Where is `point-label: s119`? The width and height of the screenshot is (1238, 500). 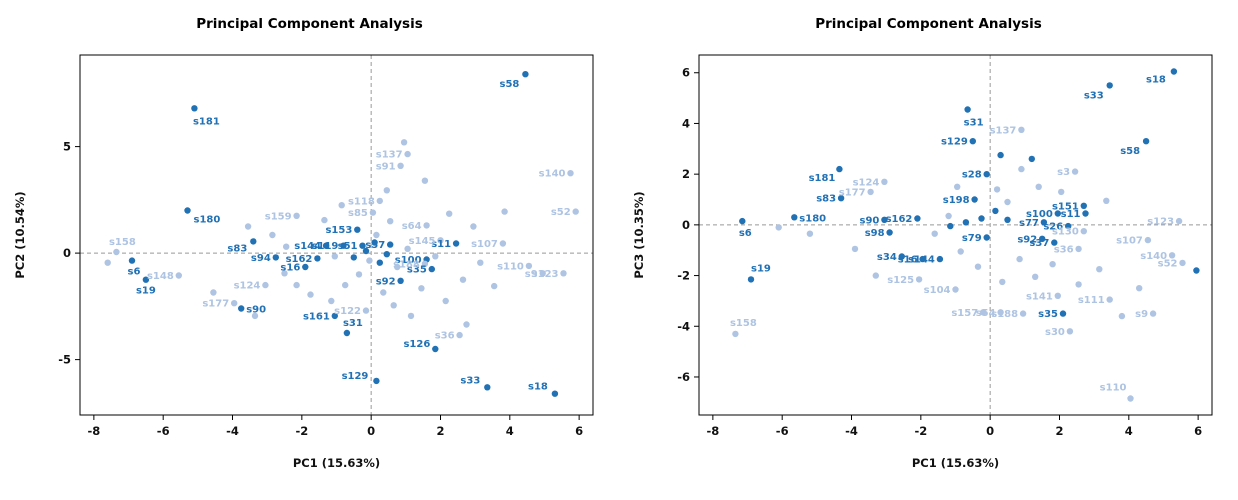 point-label: s119 is located at coordinates (325, 246).